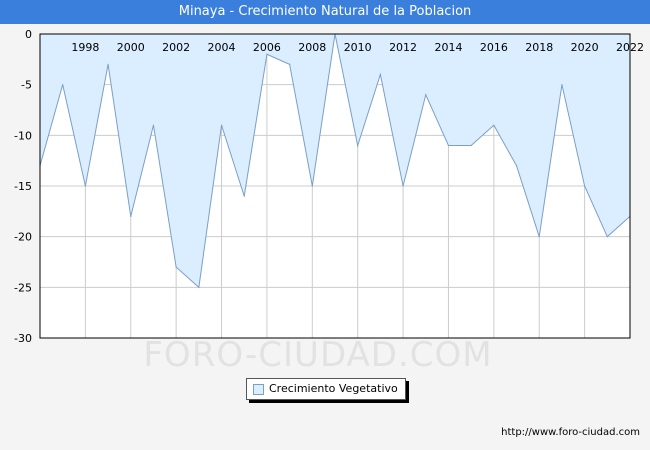 The image size is (650, 450). What do you see at coordinates (312, 47) in the screenshot?
I see `x-tick-label: 2008` at bounding box center [312, 47].